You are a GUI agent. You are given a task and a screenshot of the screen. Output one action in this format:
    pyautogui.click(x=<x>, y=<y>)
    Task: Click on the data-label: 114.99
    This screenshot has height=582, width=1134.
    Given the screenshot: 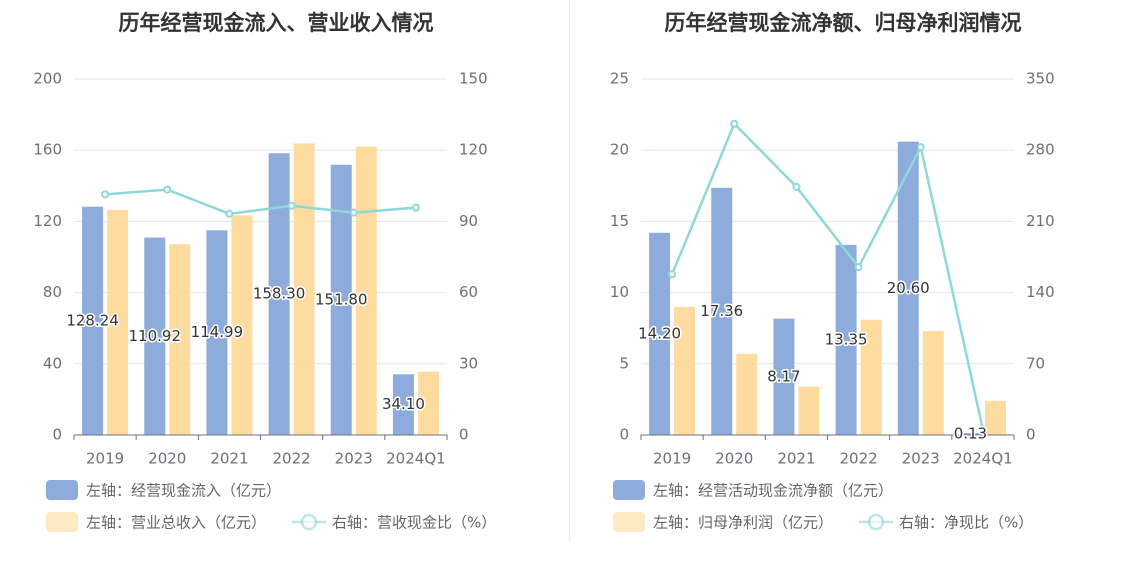 What is the action you would take?
    pyautogui.click(x=217, y=332)
    